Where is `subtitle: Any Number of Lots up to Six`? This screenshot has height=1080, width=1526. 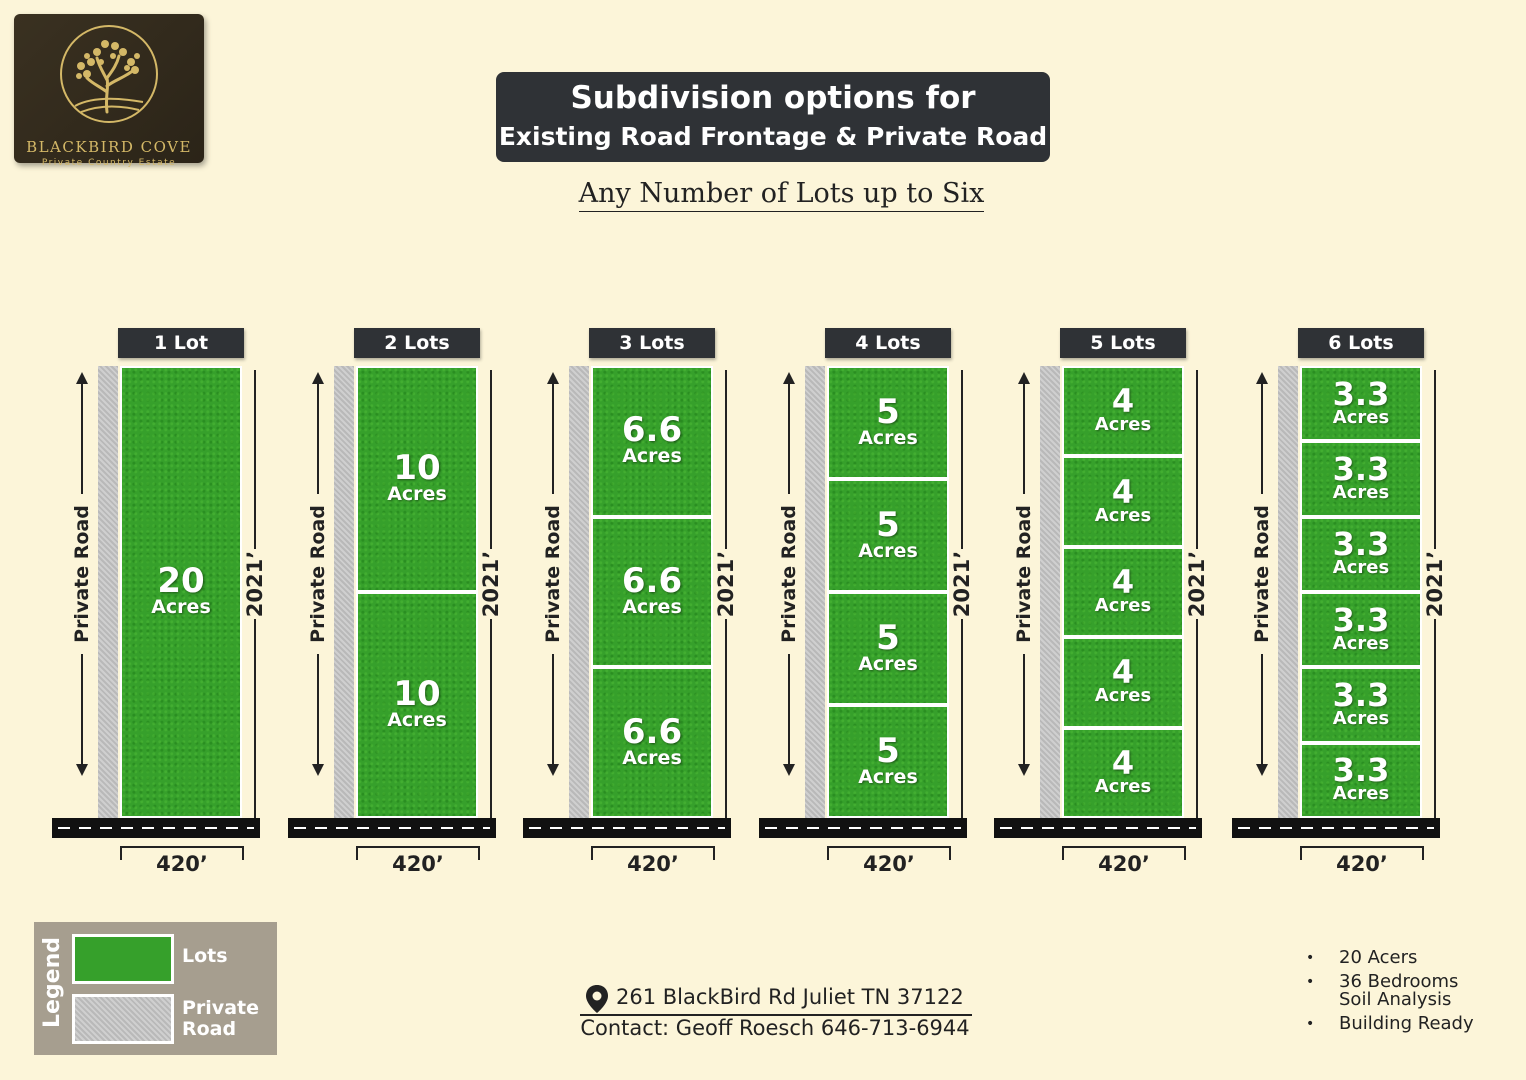
subtitle: Any Number of Lots up to Six is located at coordinates (781, 195).